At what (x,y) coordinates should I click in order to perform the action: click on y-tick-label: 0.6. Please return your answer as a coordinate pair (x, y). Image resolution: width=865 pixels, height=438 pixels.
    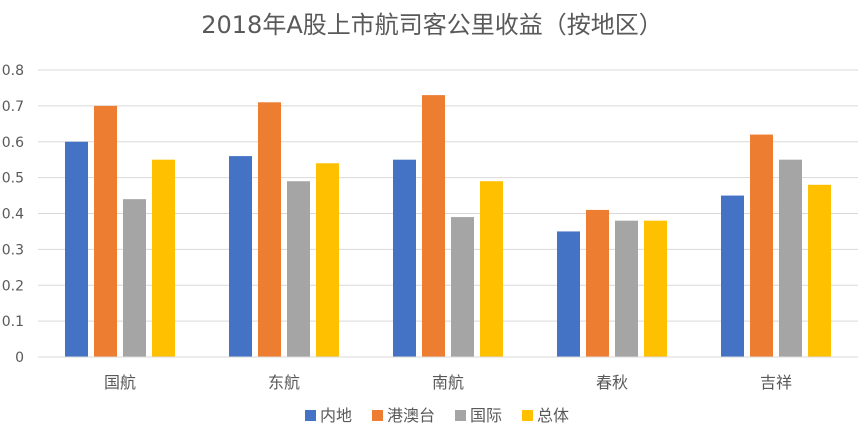
    Looking at the image, I should click on (13, 143).